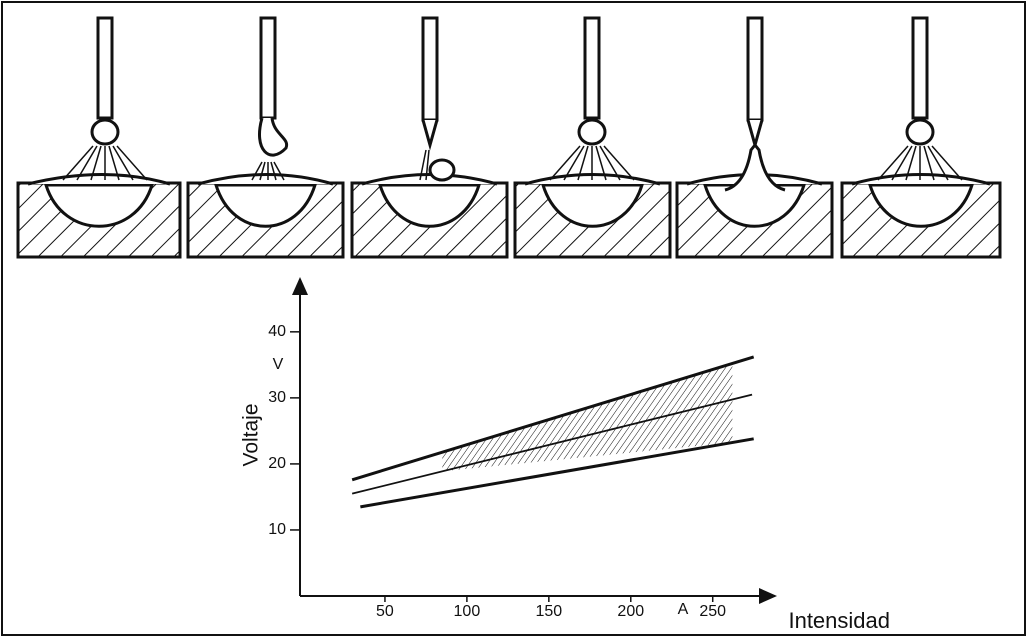  What do you see at coordinates (385, 611) in the screenshot?
I see `x-tick-label: 50` at bounding box center [385, 611].